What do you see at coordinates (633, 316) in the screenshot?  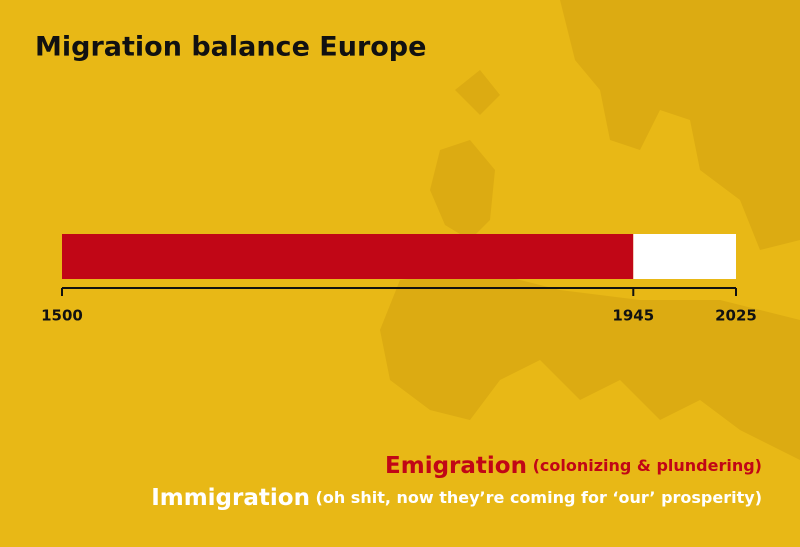 I see `x-tick-label: 1945` at bounding box center [633, 316].